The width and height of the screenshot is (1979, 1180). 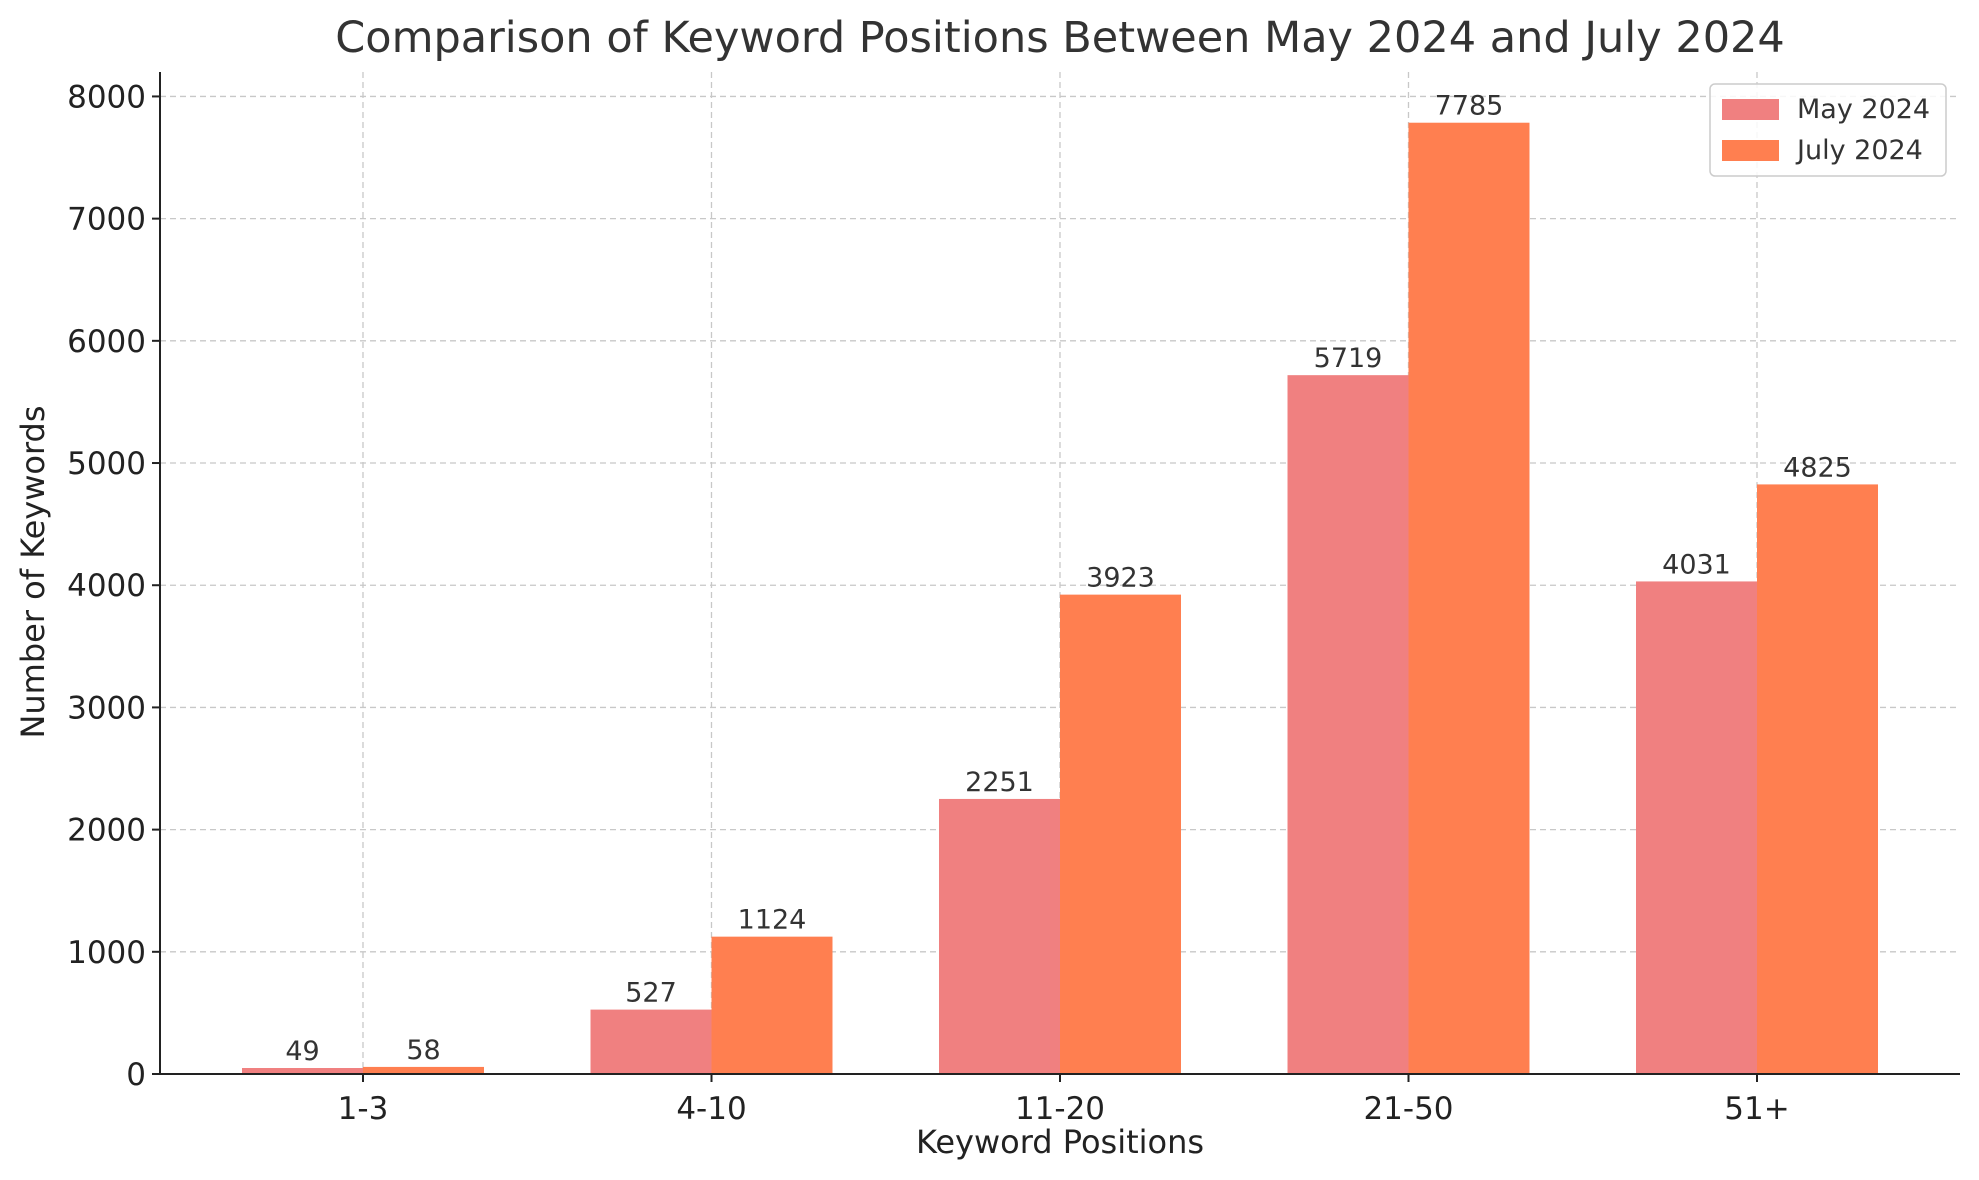 I want to click on y-tick-label: 6000, so click(x=106, y=342).